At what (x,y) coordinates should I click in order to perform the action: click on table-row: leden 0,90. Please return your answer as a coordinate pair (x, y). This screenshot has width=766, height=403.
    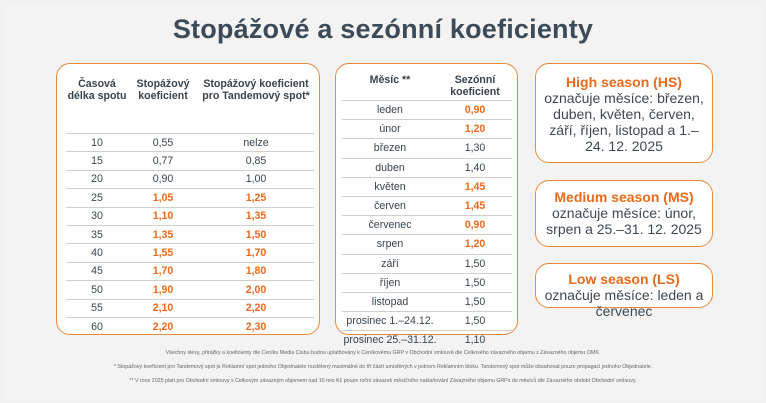
    Looking at the image, I should click on (427, 109).